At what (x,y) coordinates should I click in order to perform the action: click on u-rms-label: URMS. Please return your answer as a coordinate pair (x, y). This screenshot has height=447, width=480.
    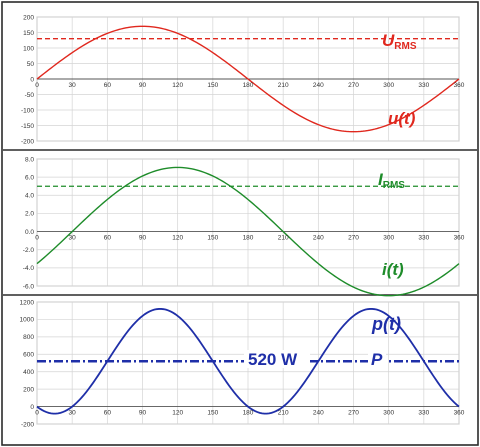
    Looking at the image, I should click on (399, 41).